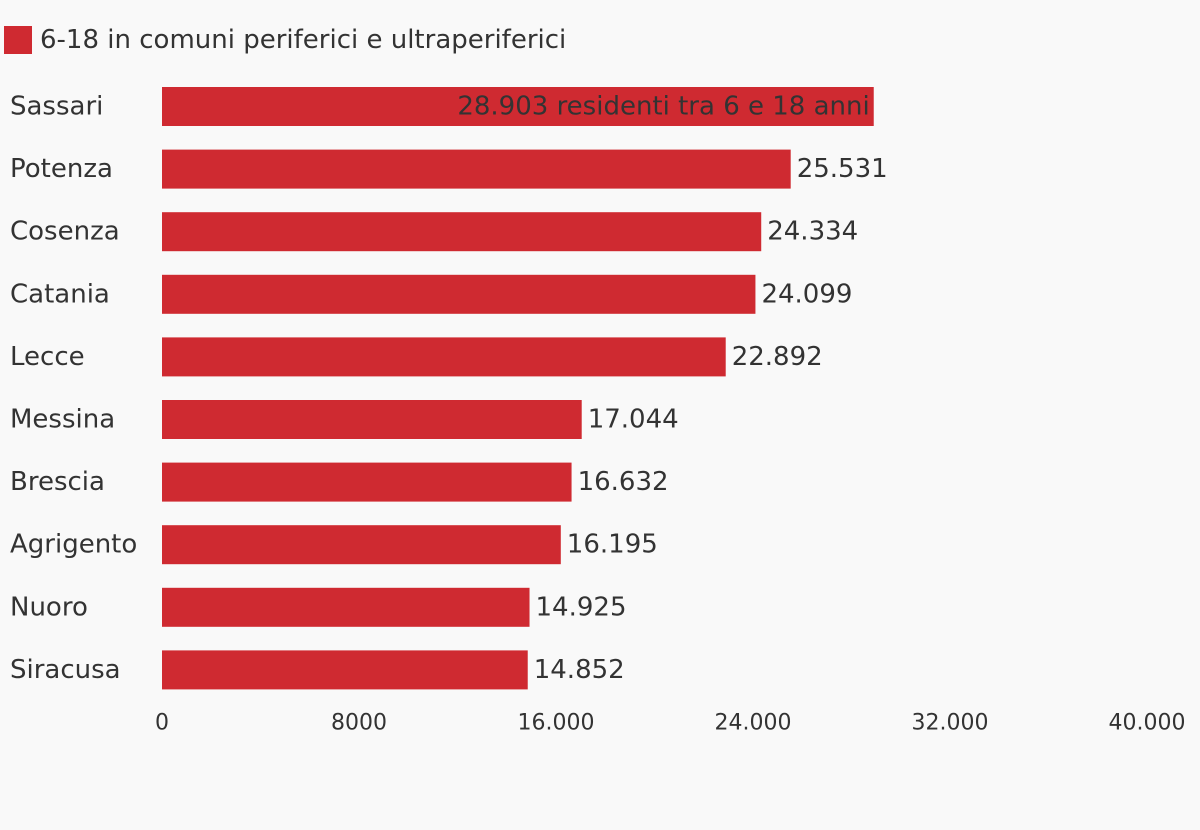 The width and height of the screenshot is (1200, 830). What do you see at coordinates (62, 420) in the screenshot?
I see `category-label: Messina` at bounding box center [62, 420].